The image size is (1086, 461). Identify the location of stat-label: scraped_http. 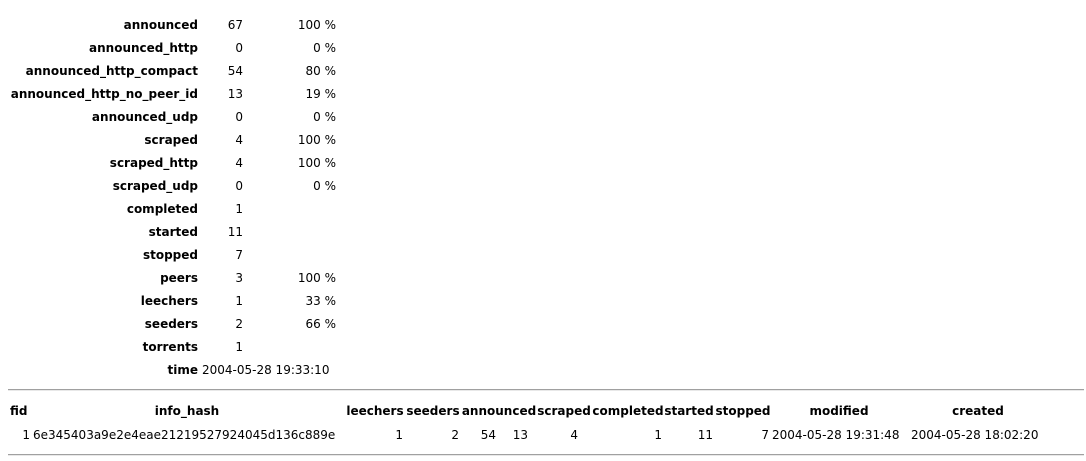
(153, 163).